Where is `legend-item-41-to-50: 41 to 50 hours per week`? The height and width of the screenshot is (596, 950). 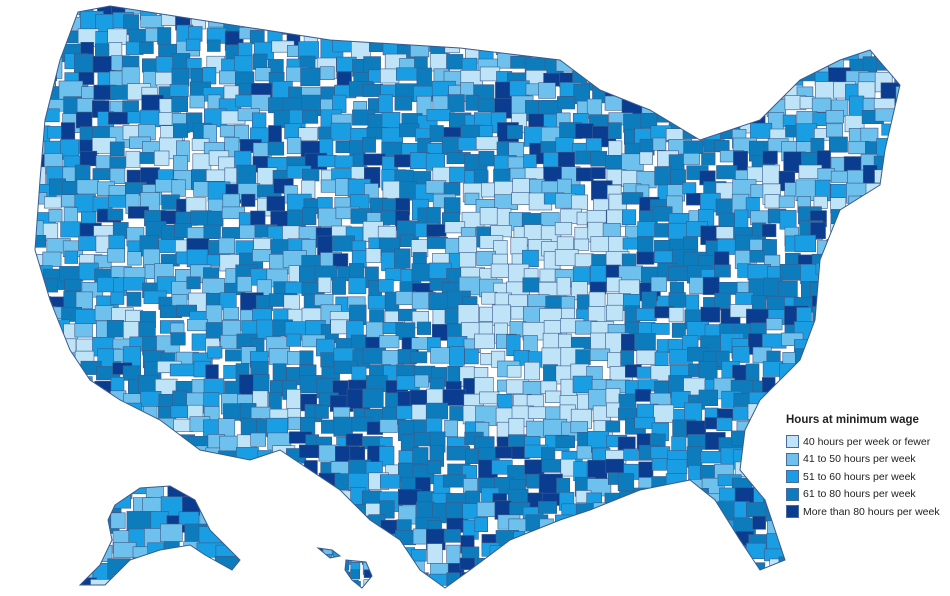
legend-item-41-to-50: 41 to 50 hours per week is located at coordinates (867, 460).